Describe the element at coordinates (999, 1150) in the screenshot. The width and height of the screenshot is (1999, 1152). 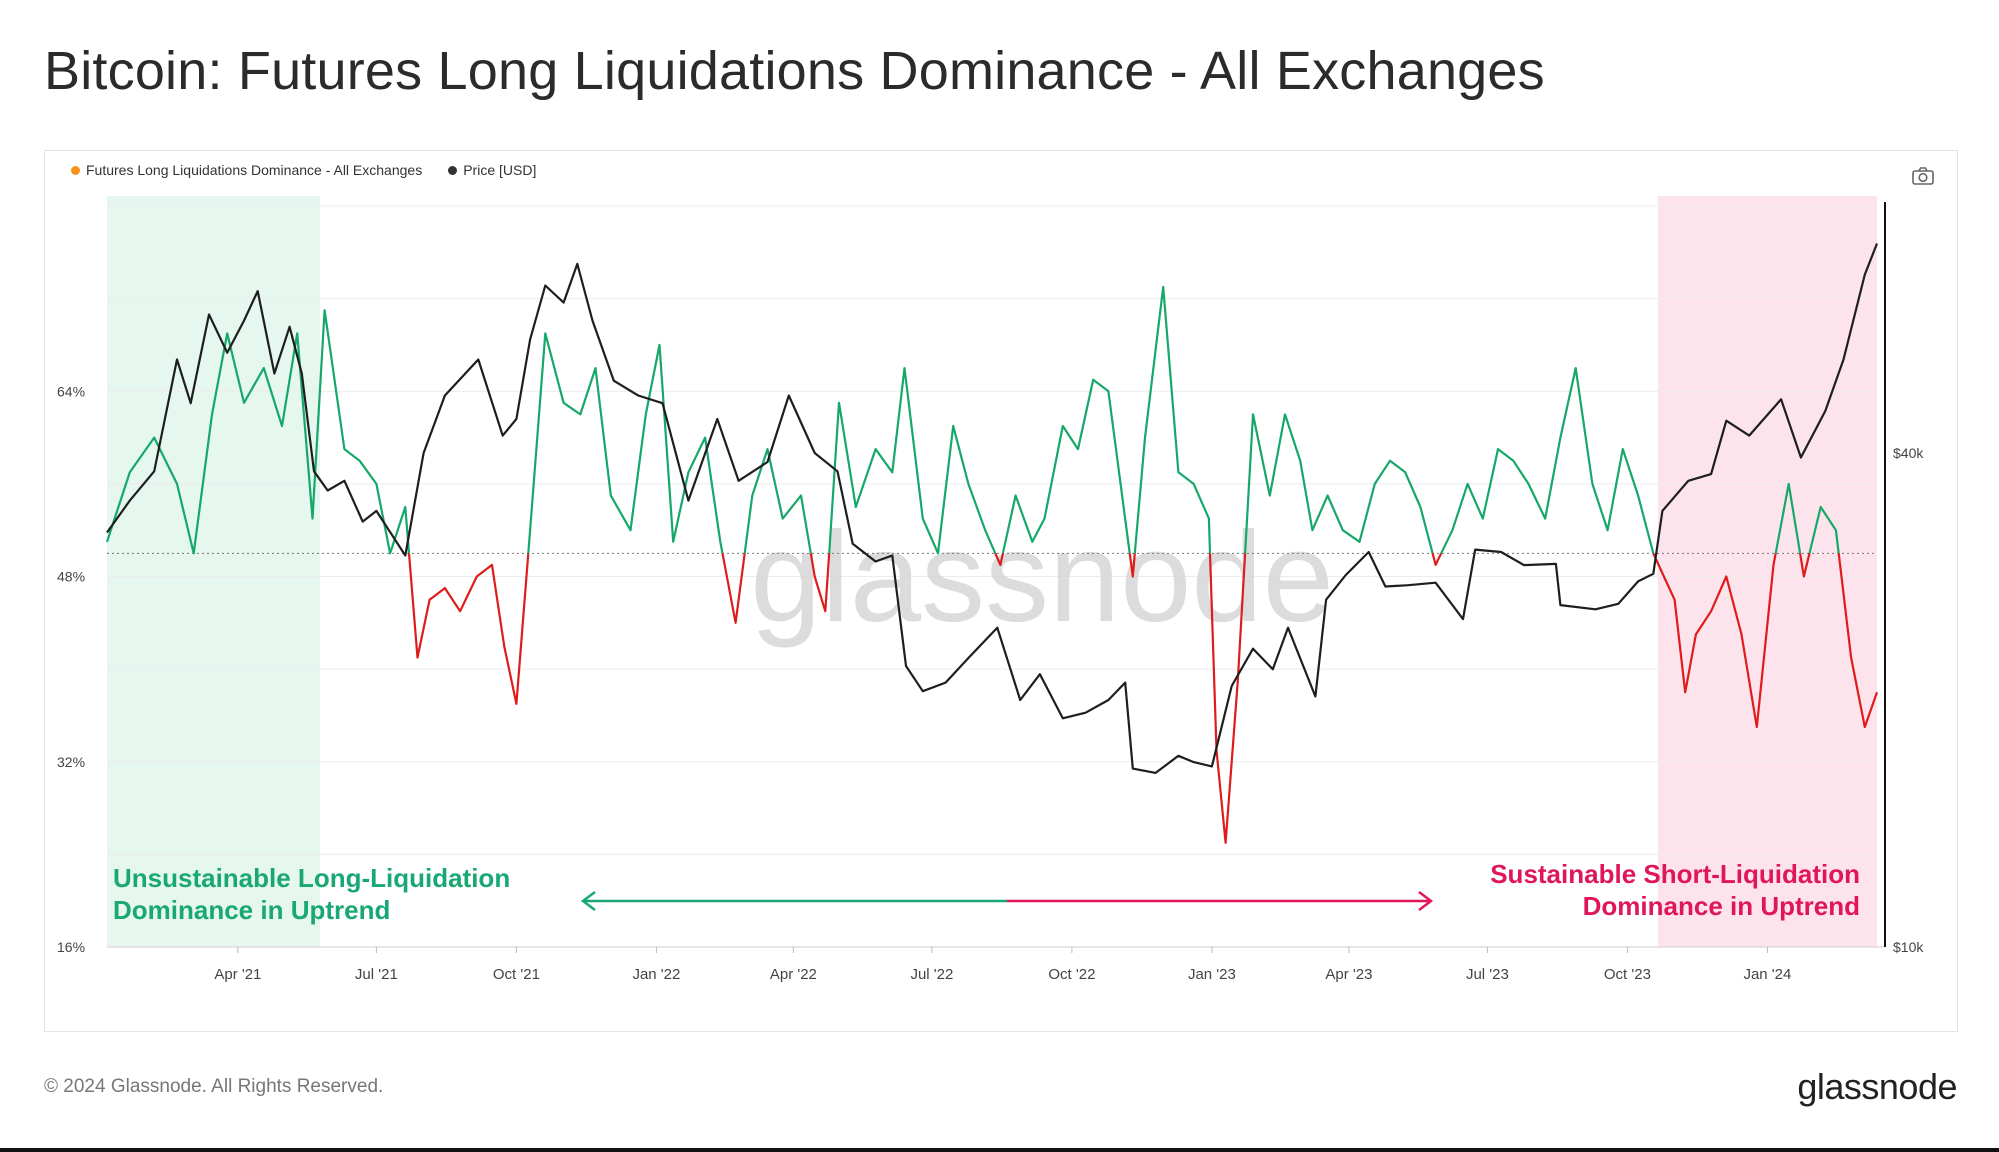
I see `bottom-rule` at that location.